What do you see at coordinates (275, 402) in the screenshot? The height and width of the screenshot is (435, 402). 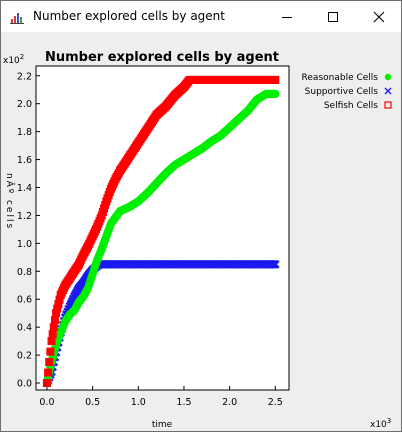 I see `x-tick-label: 2.5` at bounding box center [275, 402].